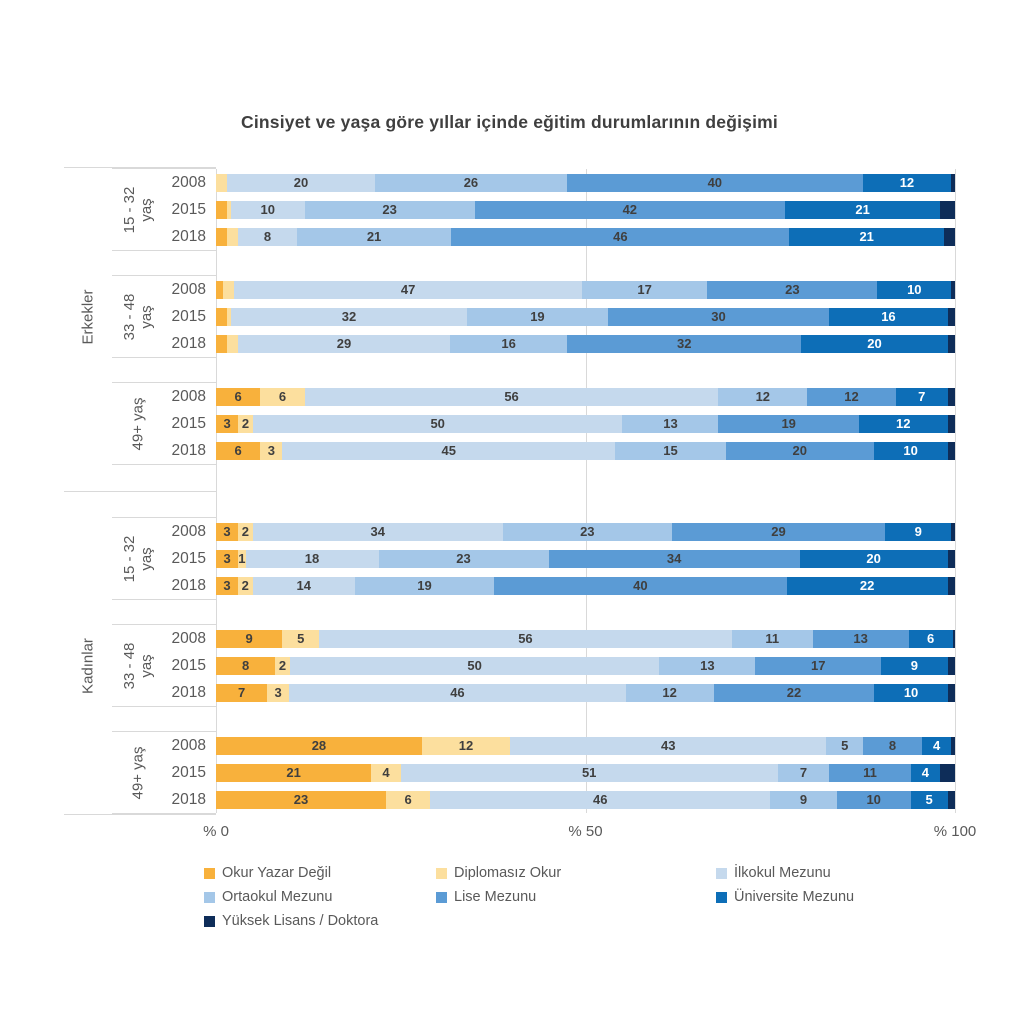 Image resolution: width=1024 pixels, height=1024 pixels. I want to click on x-tick-100: % 100, so click(955, 831).